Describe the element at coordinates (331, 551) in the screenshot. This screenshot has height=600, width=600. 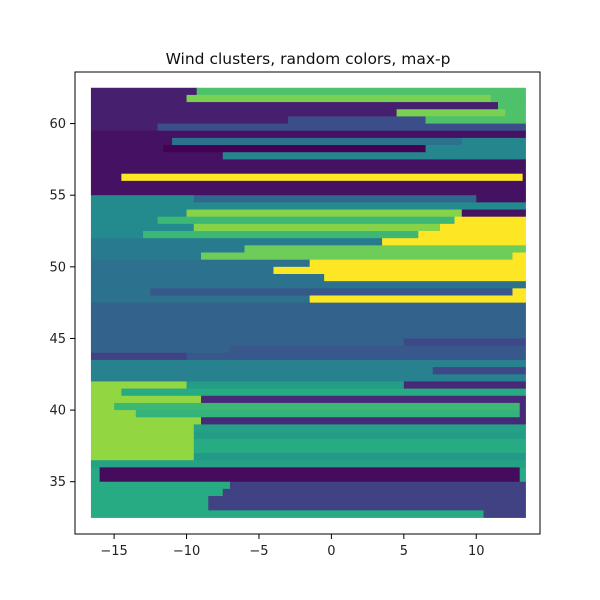
I see `x-tick-label: 0` at that location.